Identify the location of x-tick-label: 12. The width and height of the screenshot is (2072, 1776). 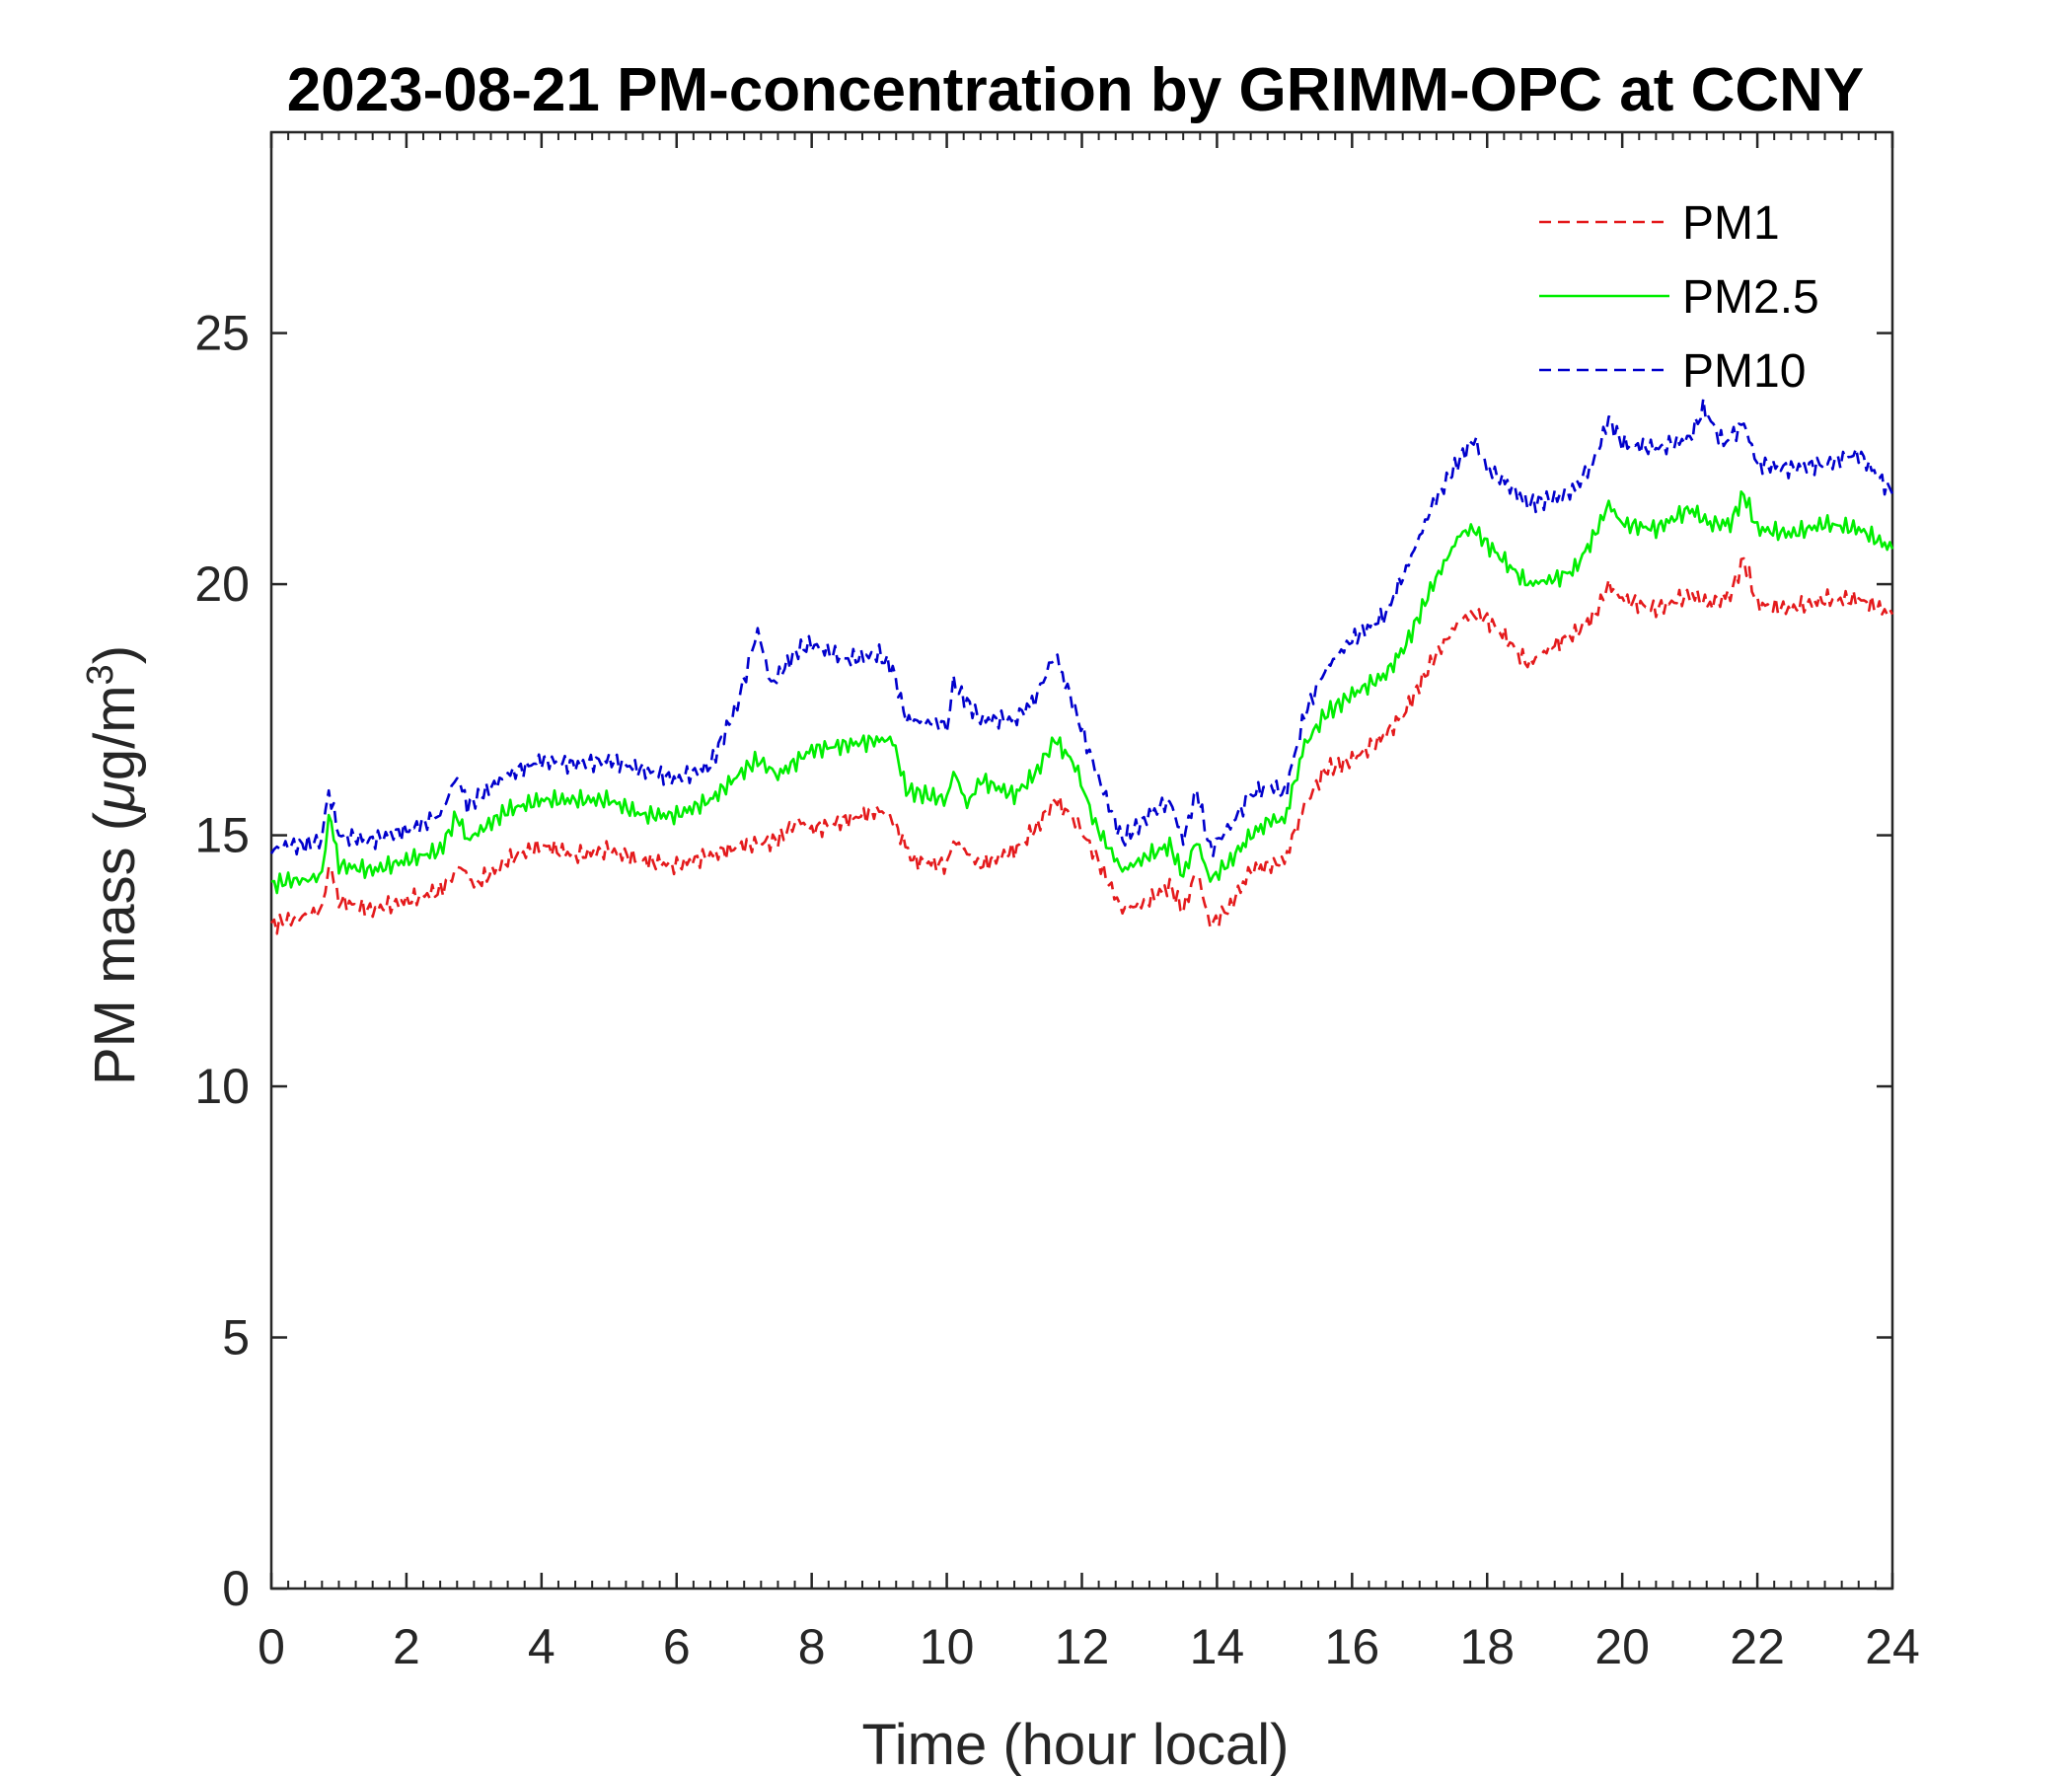
(1083, 1647).